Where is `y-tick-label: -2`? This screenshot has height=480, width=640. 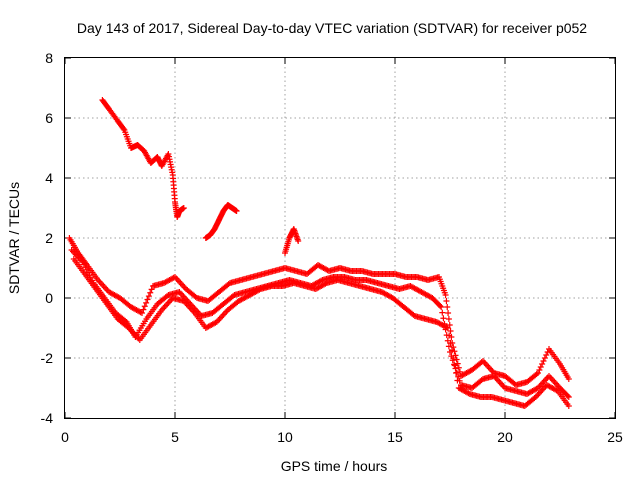
y-tick-label: -2 is located at coordinates (47, 358).